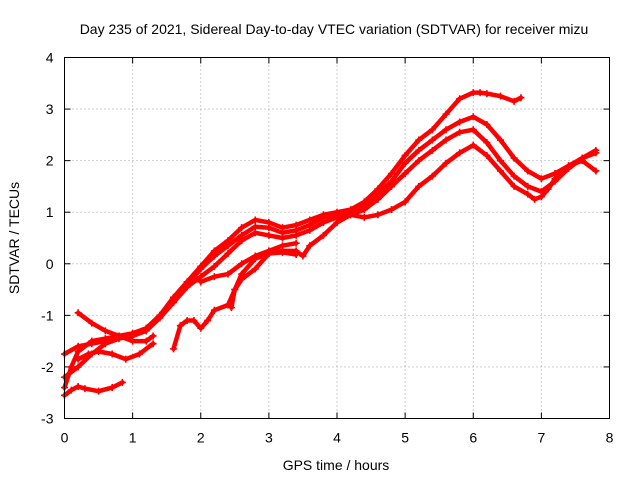  I want to click on x-tick-label: 7, so click(541, 438).